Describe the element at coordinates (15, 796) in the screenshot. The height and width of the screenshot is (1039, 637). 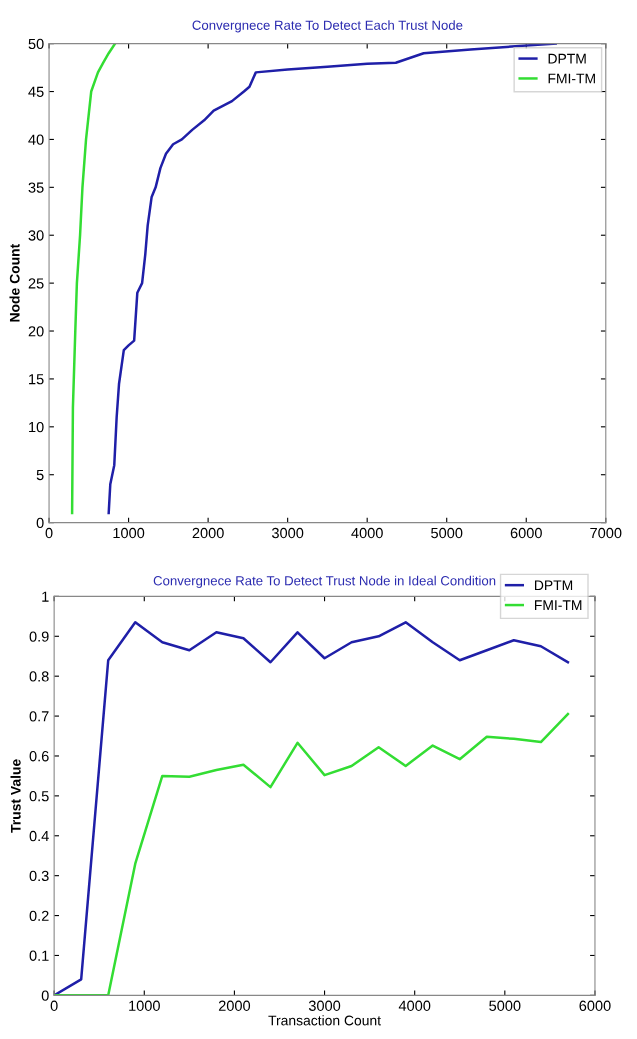
I see `y-axis-title: Trust Value` at that location.